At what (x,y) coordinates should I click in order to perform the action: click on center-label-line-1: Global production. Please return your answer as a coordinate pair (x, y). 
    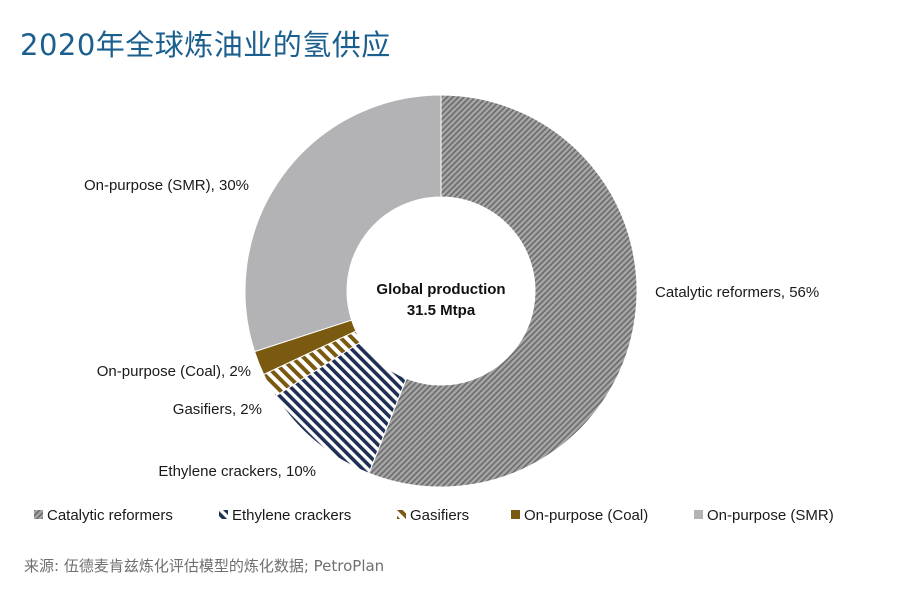
    Looking at the image, I should click on (440, 289).